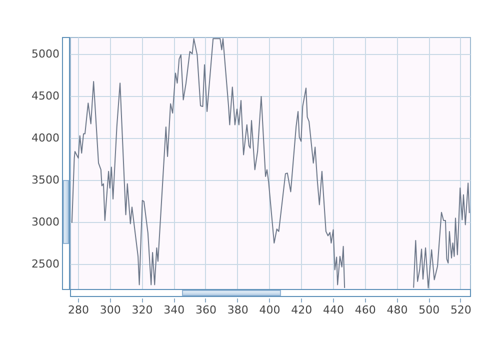 The image size is (500, 350). I want to click on x-tick-label: 340, so click(174, 310).